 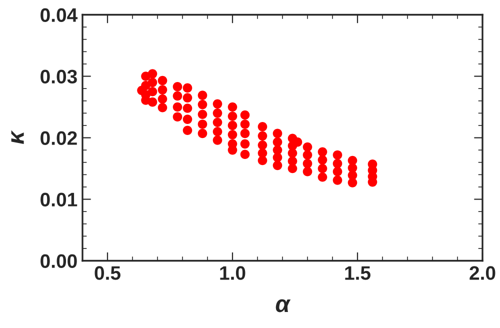 I want to click on x-tick-label: 1.5, so click(x=357, y=273).